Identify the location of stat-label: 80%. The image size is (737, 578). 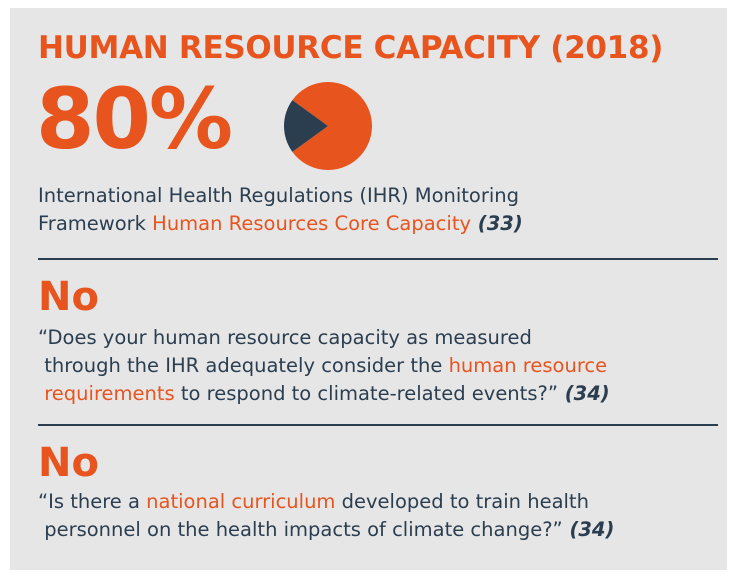
(134, 119).